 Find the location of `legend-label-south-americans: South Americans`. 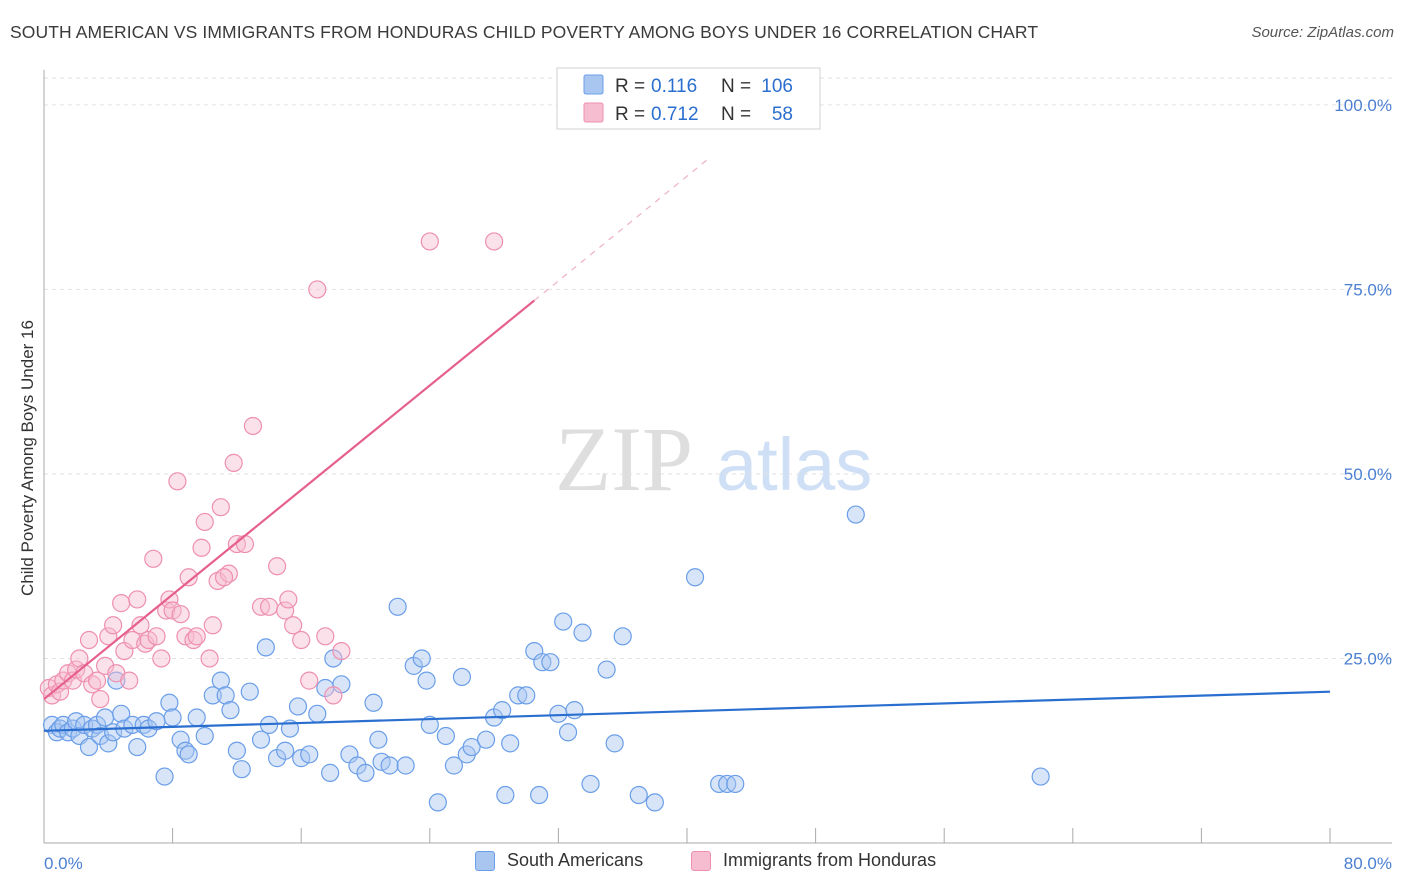

legend-label-south-americans: South Americans is located at coordinates (575, 860).